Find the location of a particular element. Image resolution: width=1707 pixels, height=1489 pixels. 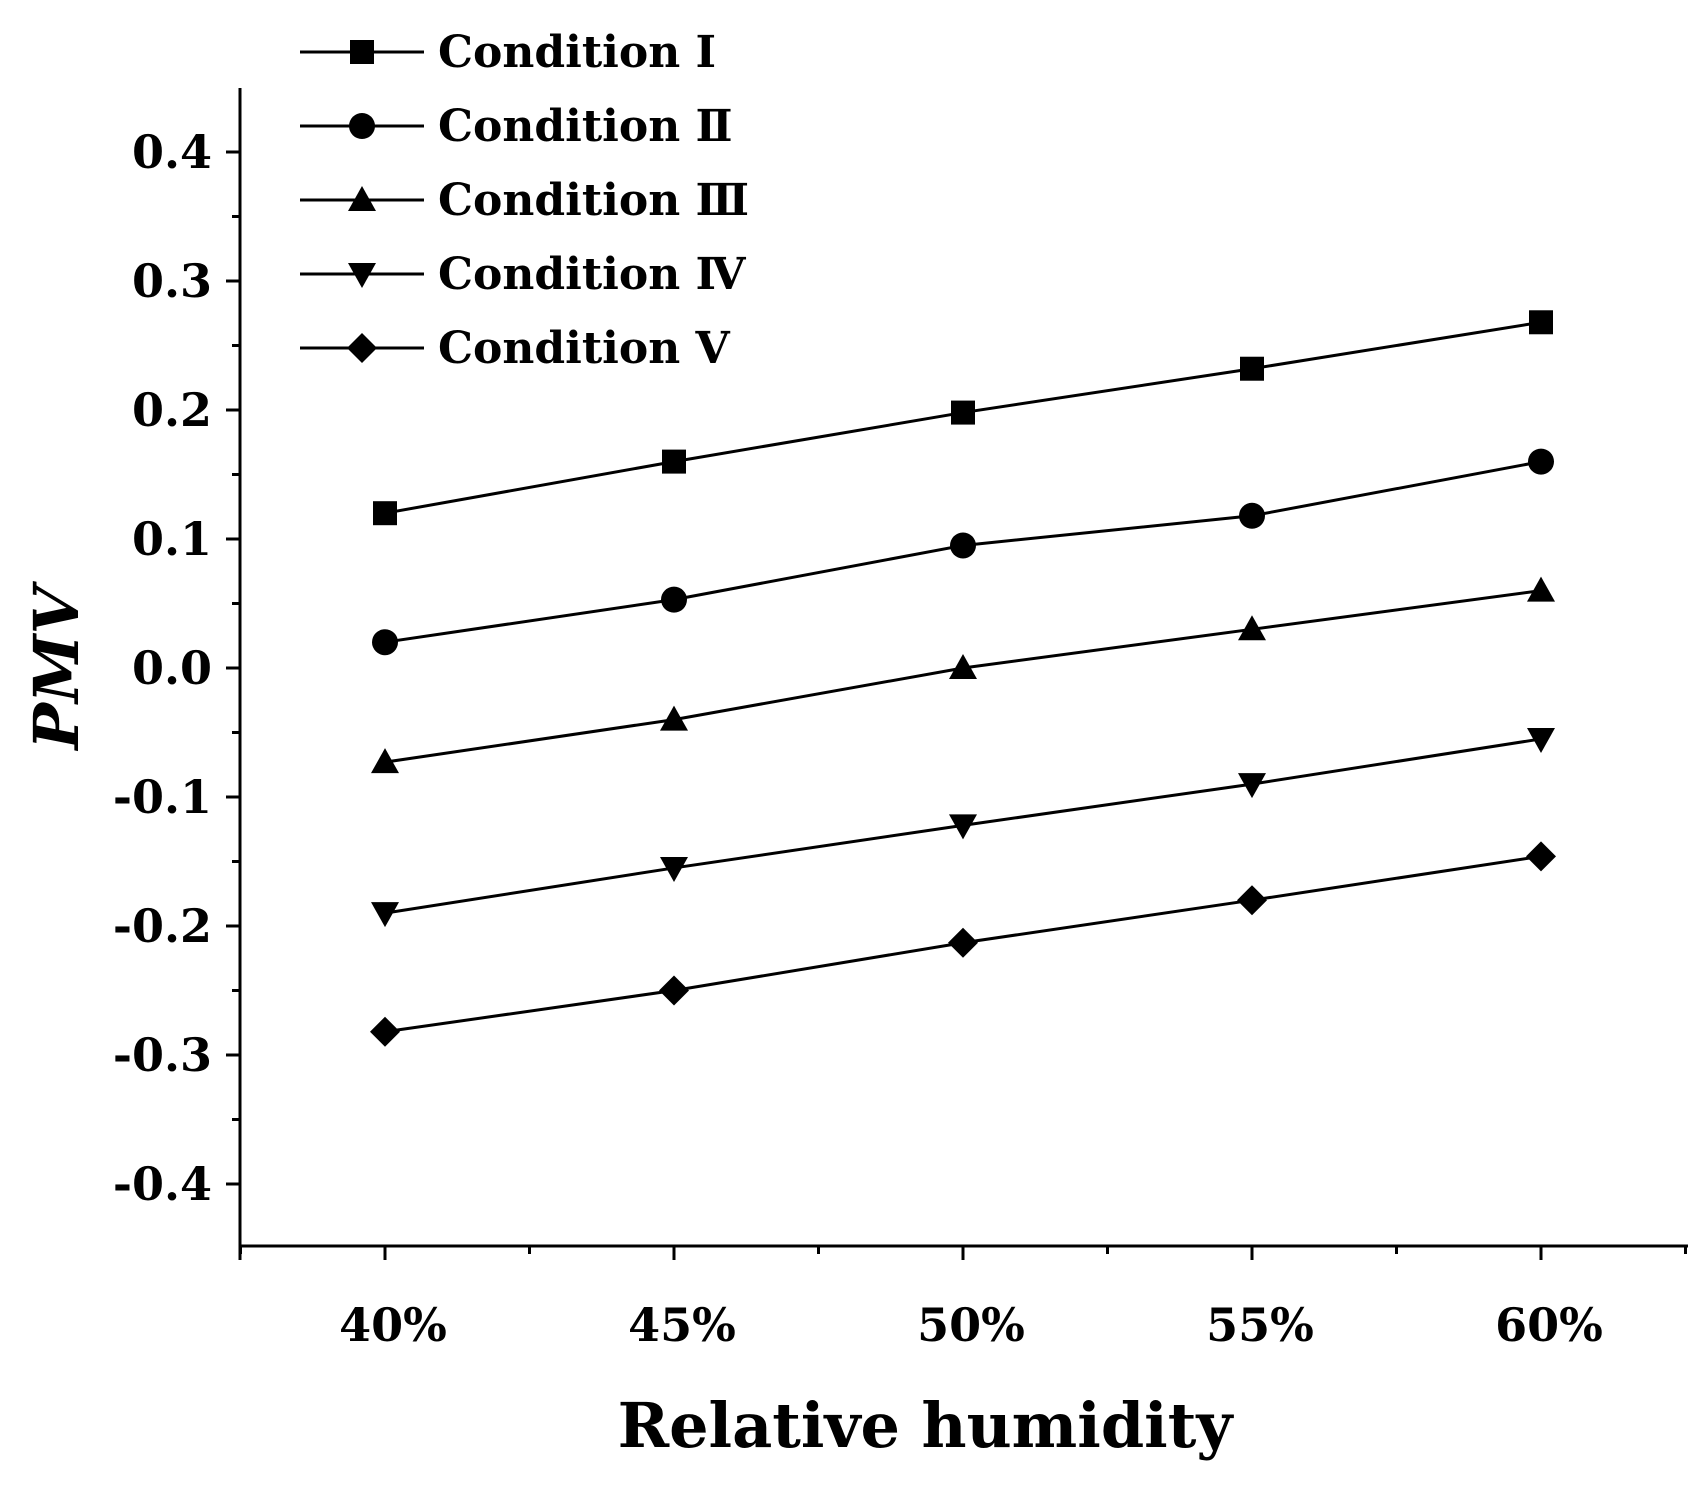

y-tick-label: 0.3 is located at coordinates (172, 281).